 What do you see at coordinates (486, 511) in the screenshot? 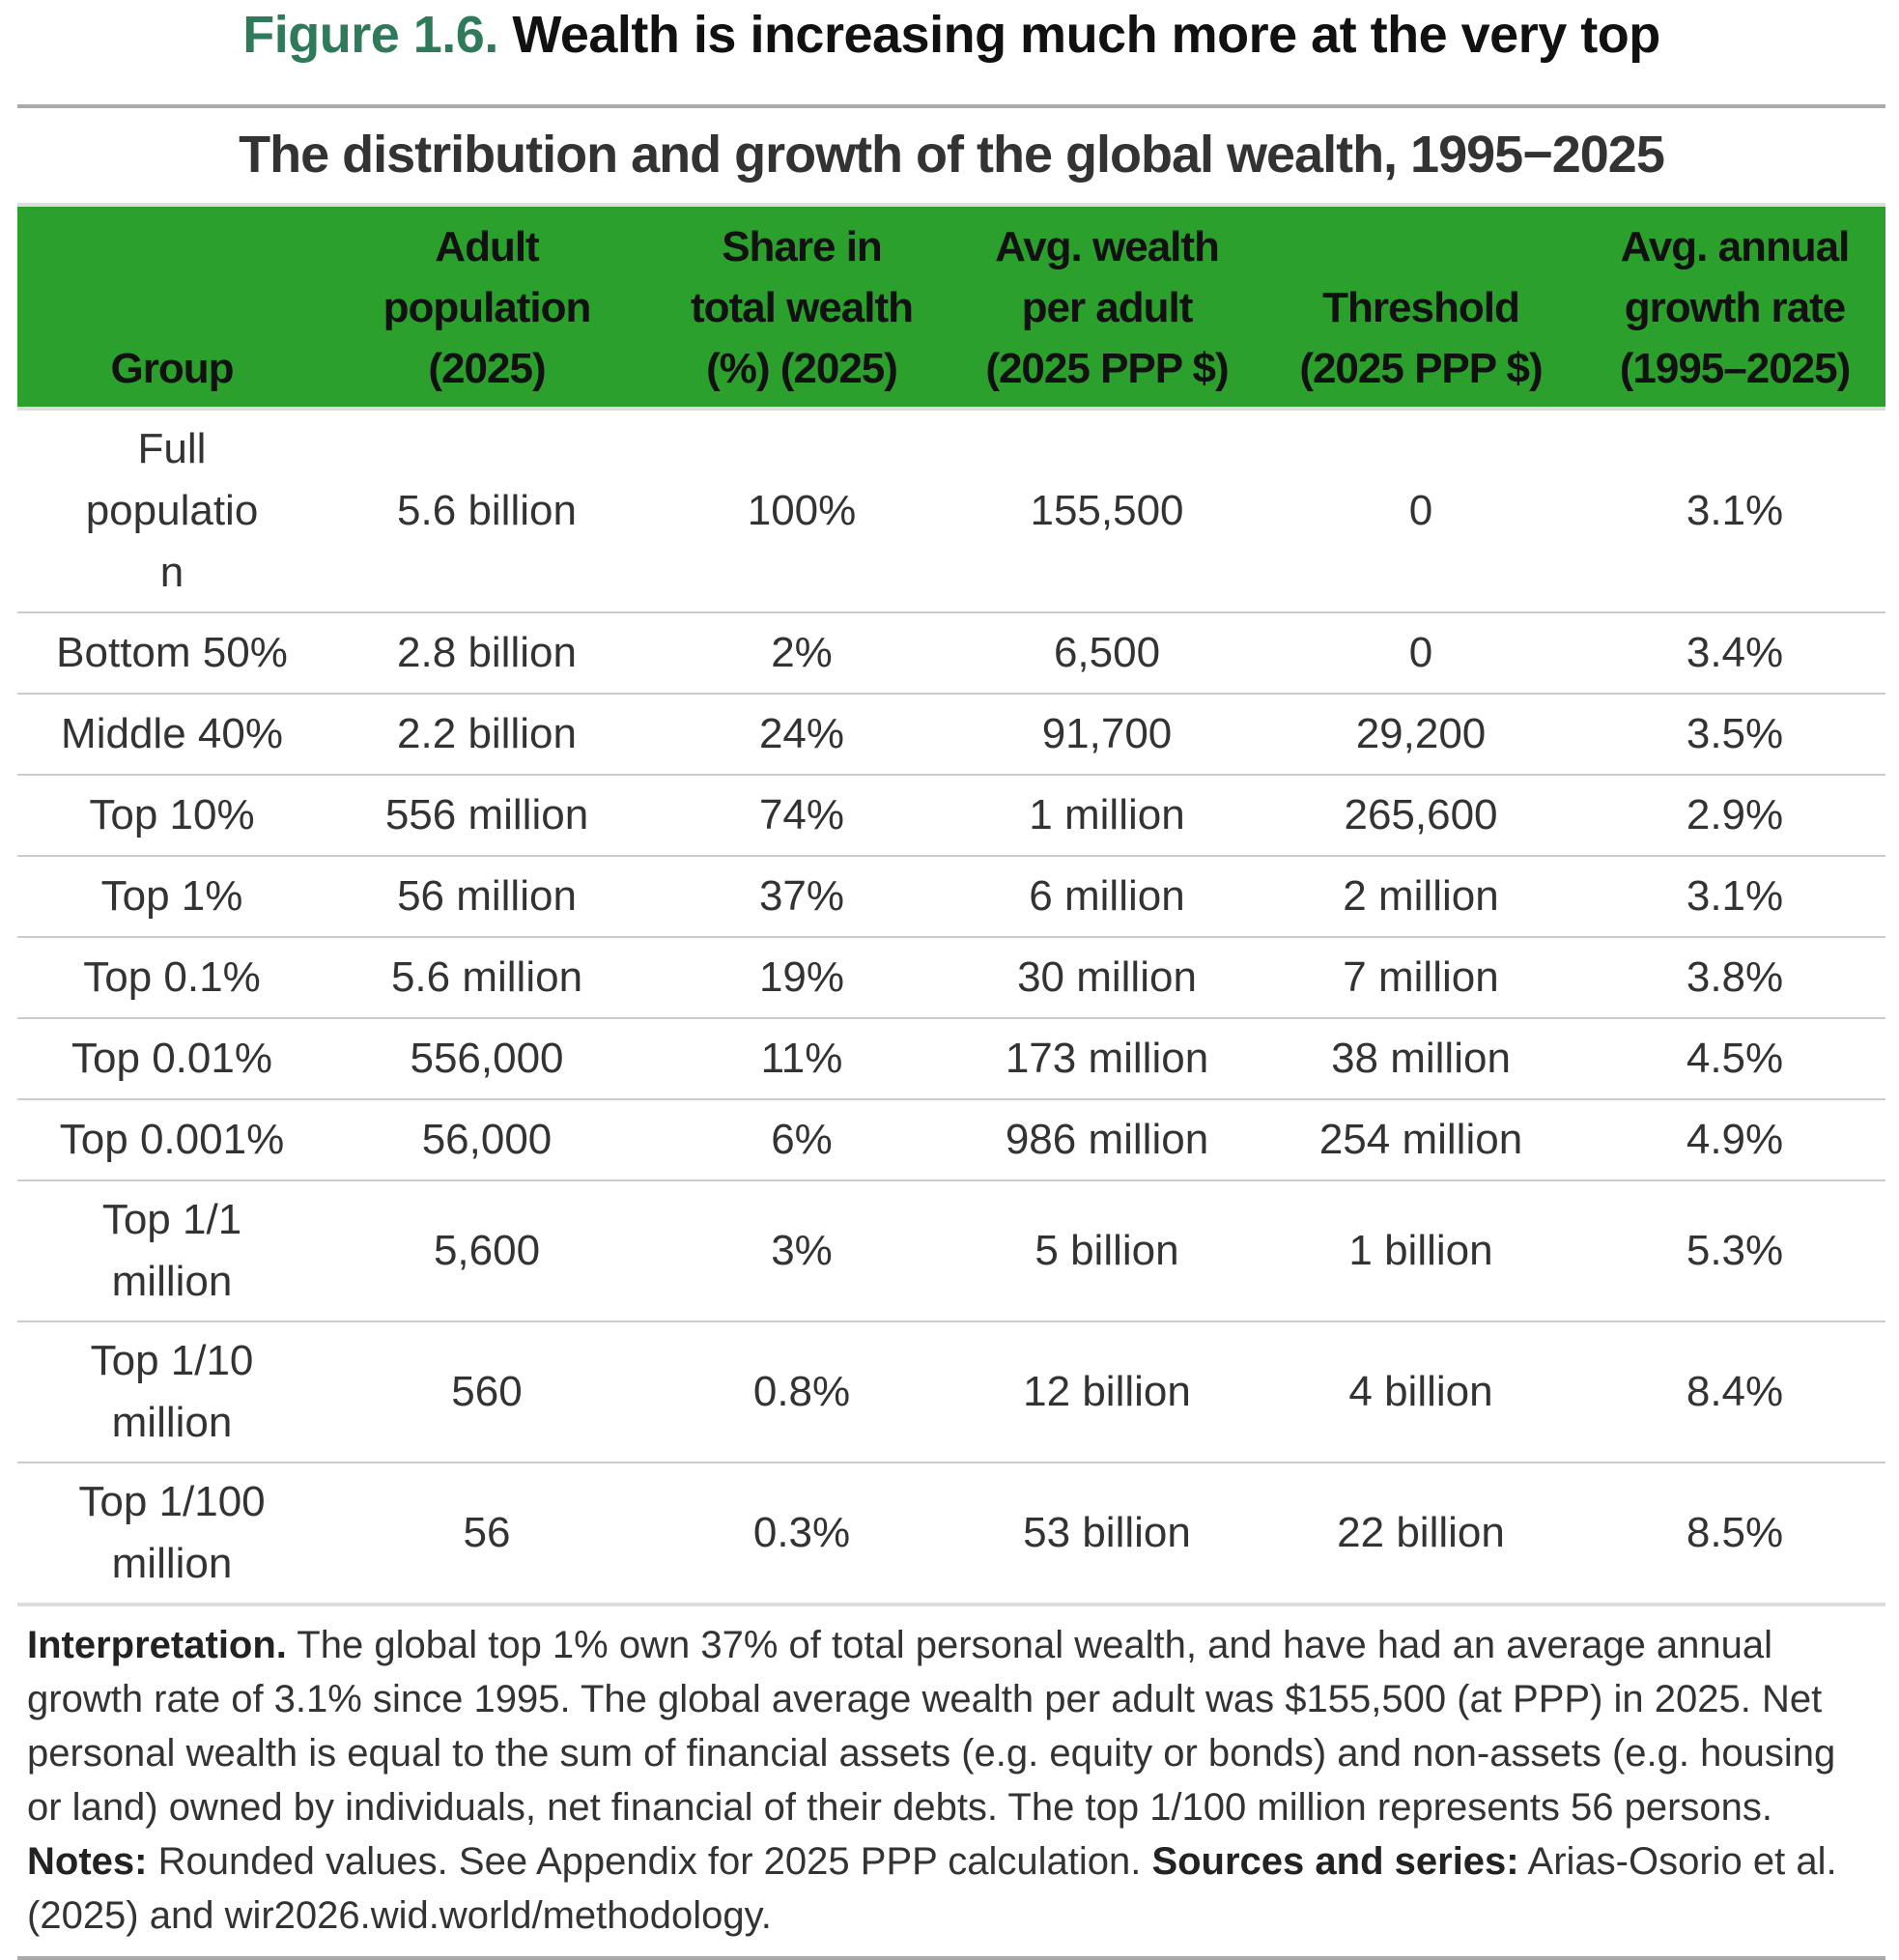
I see `table-cell: 5.6 billion` at bounding box center [486, 511].